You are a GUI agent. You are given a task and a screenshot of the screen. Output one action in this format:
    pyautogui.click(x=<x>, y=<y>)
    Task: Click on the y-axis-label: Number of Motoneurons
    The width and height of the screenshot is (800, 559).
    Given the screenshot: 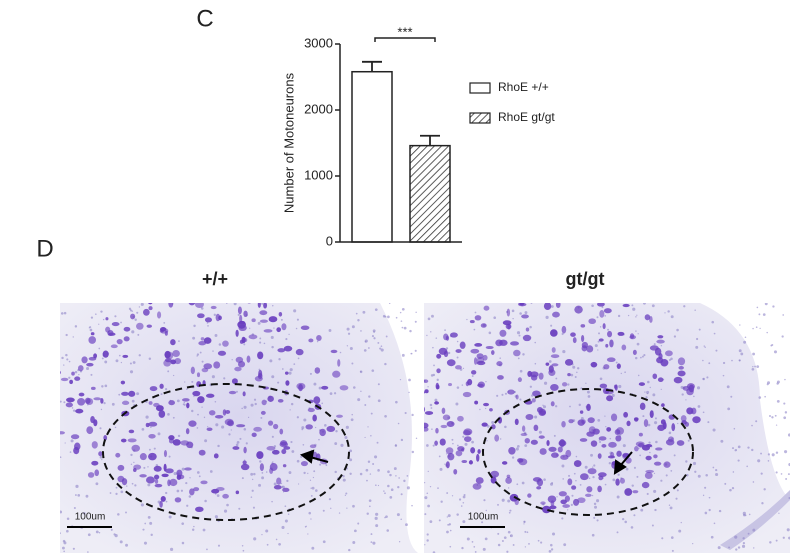 What is the action you would take?
    pyautogui.click(x=288, y=142)
    